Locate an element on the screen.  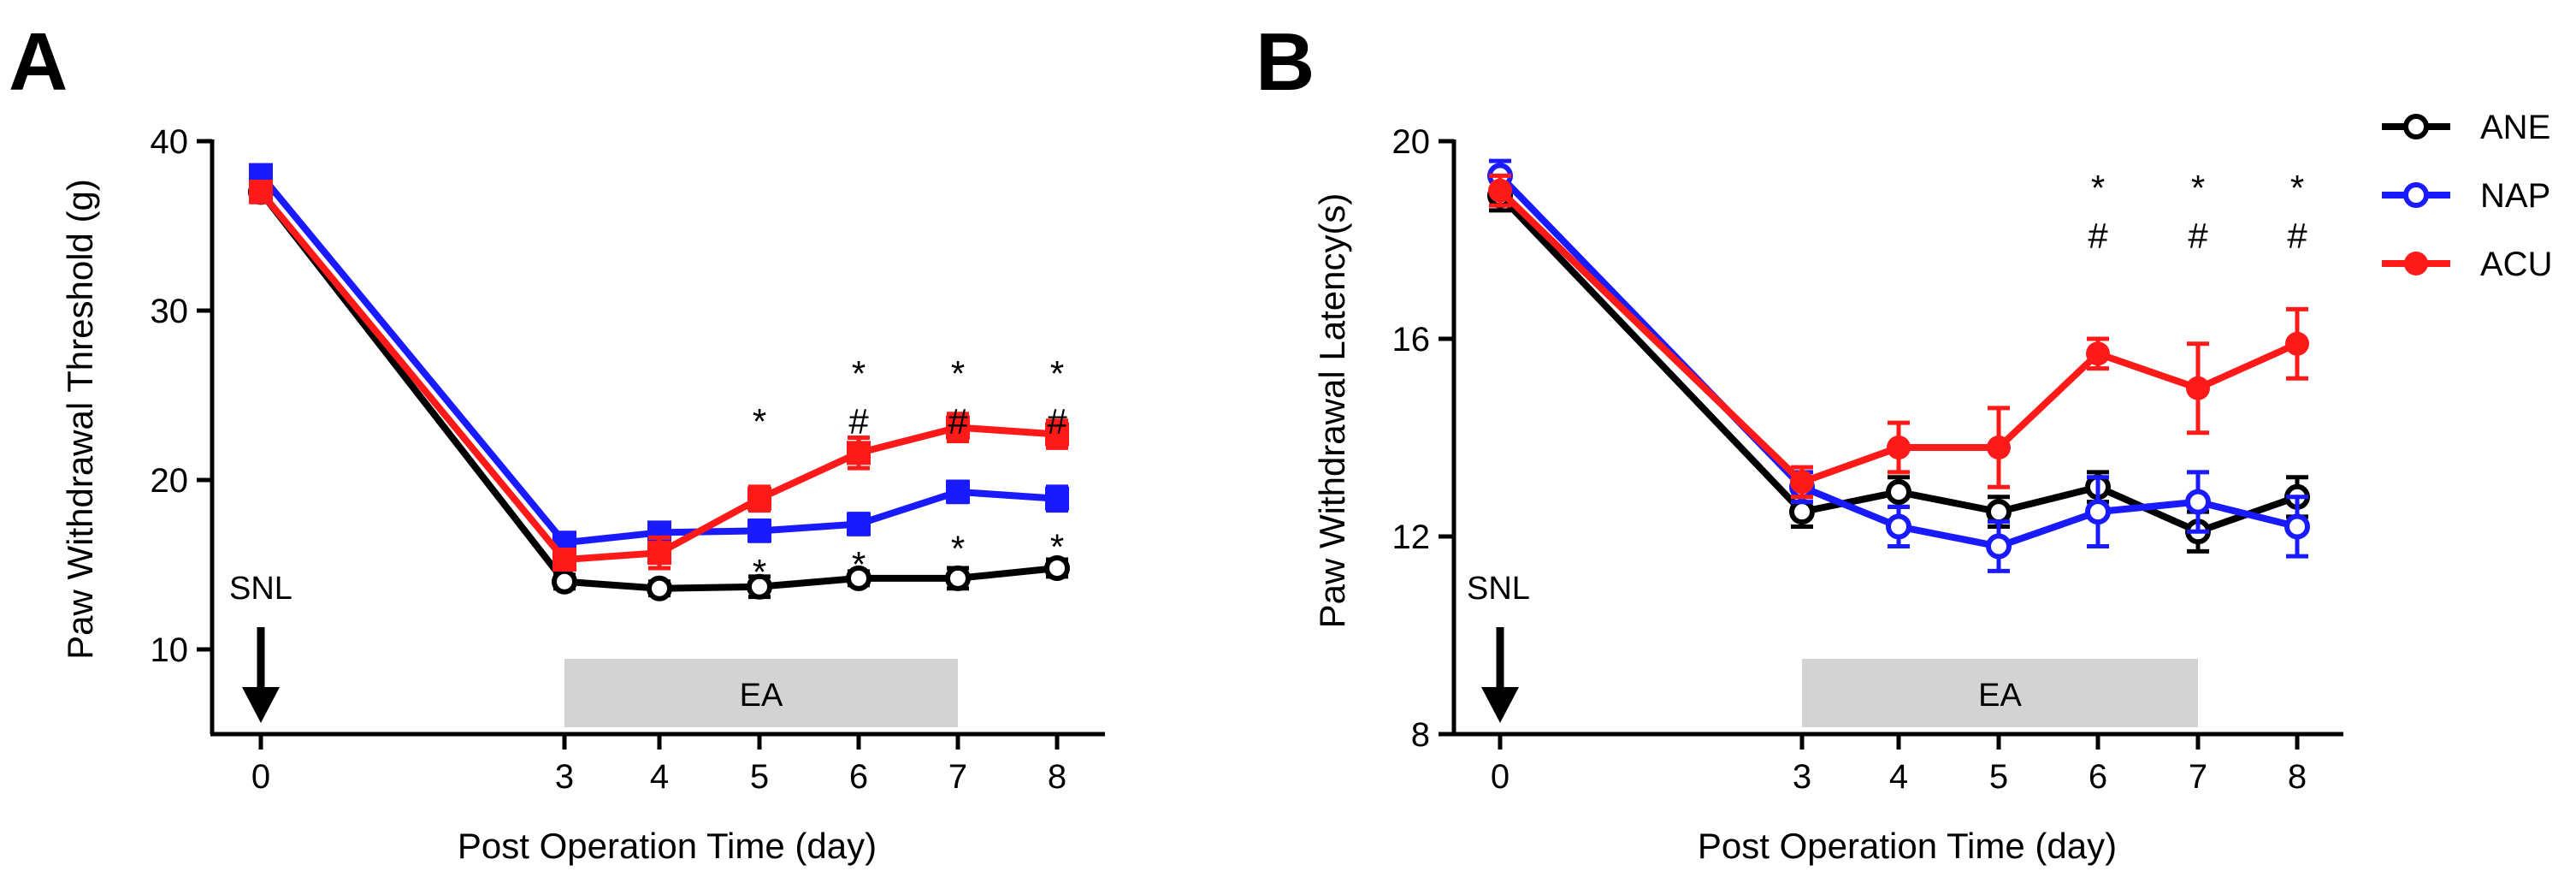
legend: ANE NAP ACU is located at coordinates (2467, 196).